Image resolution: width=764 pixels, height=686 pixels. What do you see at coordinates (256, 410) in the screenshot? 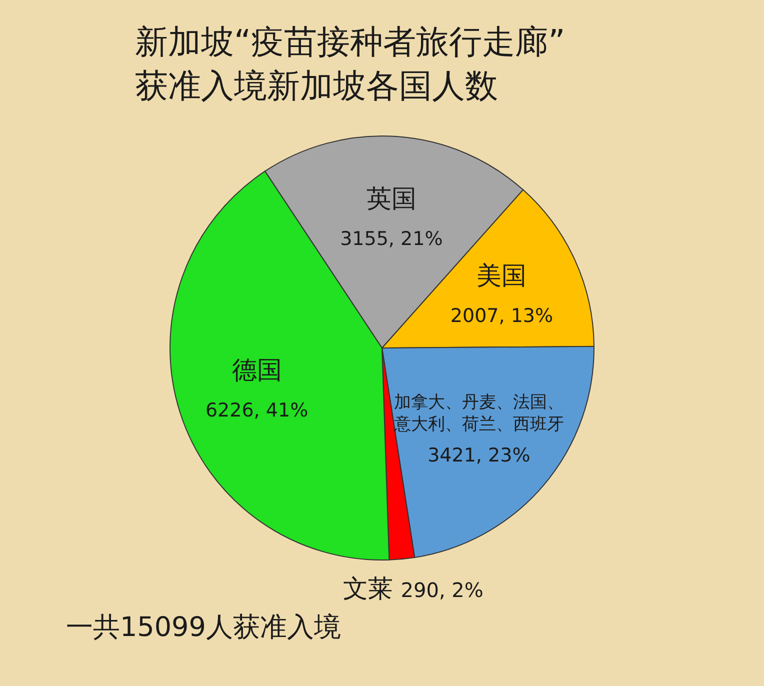
I see `data-label: 6226, 41%` at bounding box center [256, 410].